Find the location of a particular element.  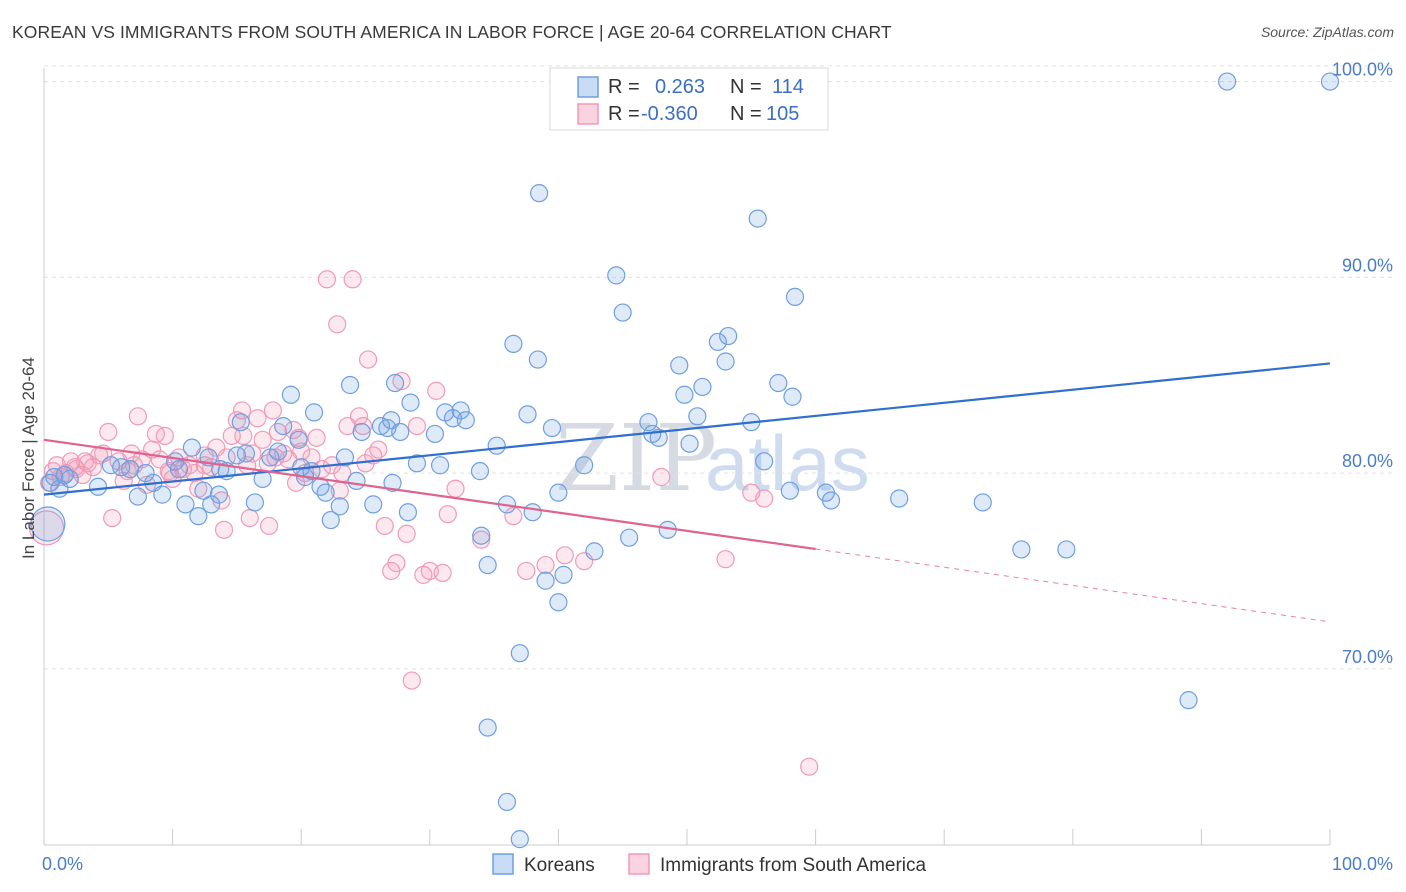

legend-r-label-1: R = is located at coordinates (624, 87).